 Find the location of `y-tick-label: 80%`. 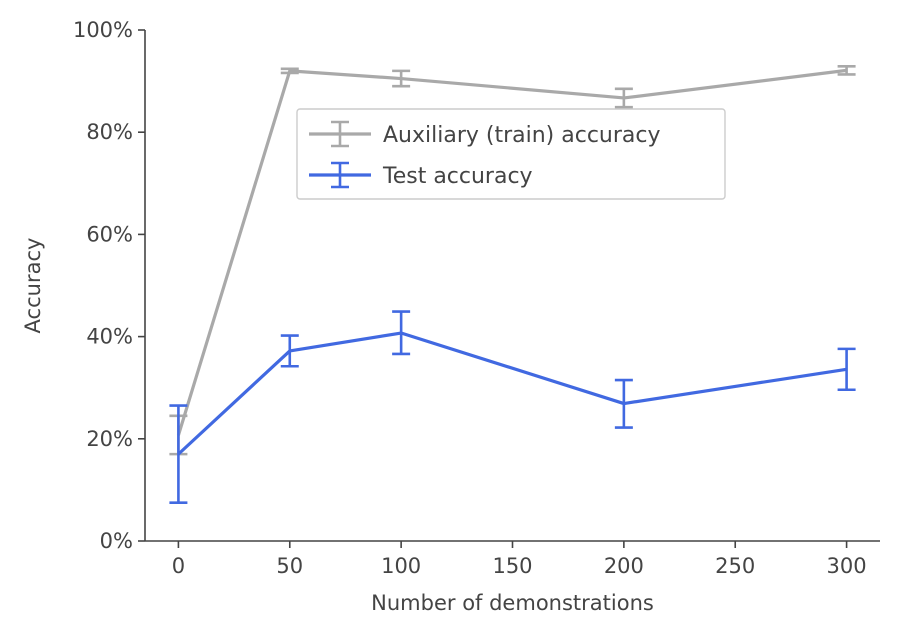

y-tick-label: 80% is located at coordinates (109, 132).